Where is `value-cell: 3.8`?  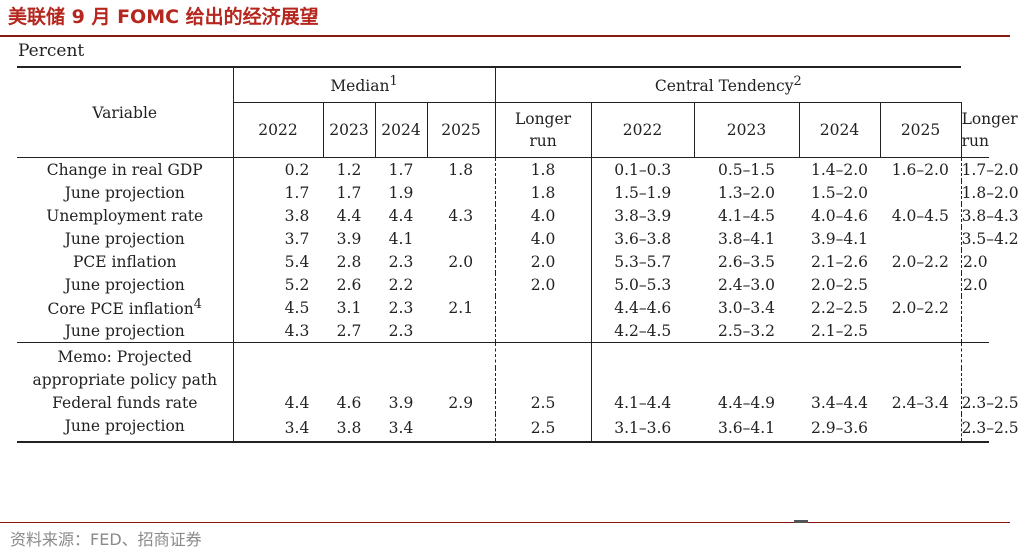 value-cell: 3.8 is located at coordinates (297, 215).